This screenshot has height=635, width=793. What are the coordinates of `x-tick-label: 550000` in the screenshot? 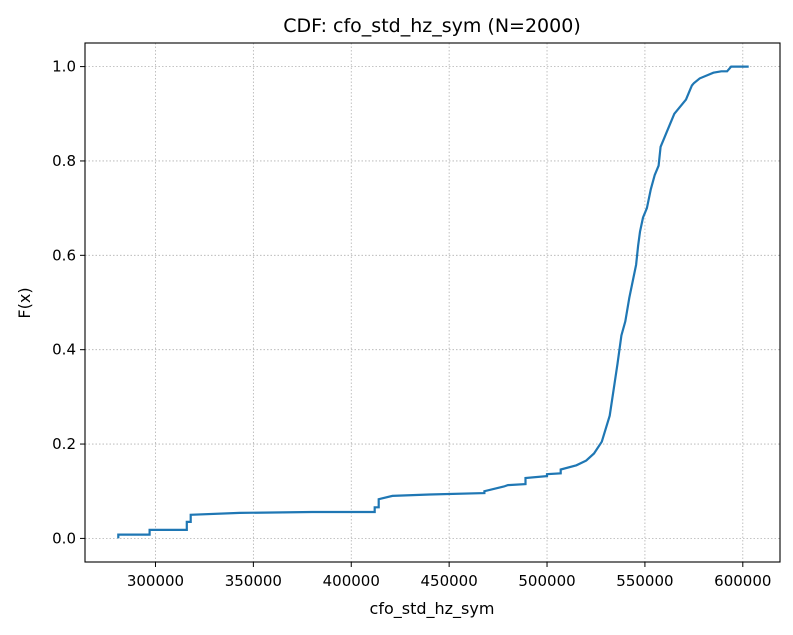 It's located at (644, 581).